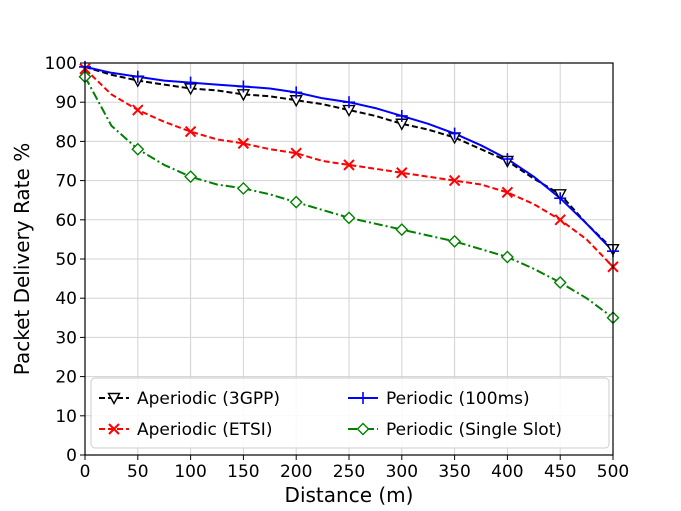 The width and height of the screenshot is (681, 511). I want to click on x-tick-label: 200, so click(296, 472).